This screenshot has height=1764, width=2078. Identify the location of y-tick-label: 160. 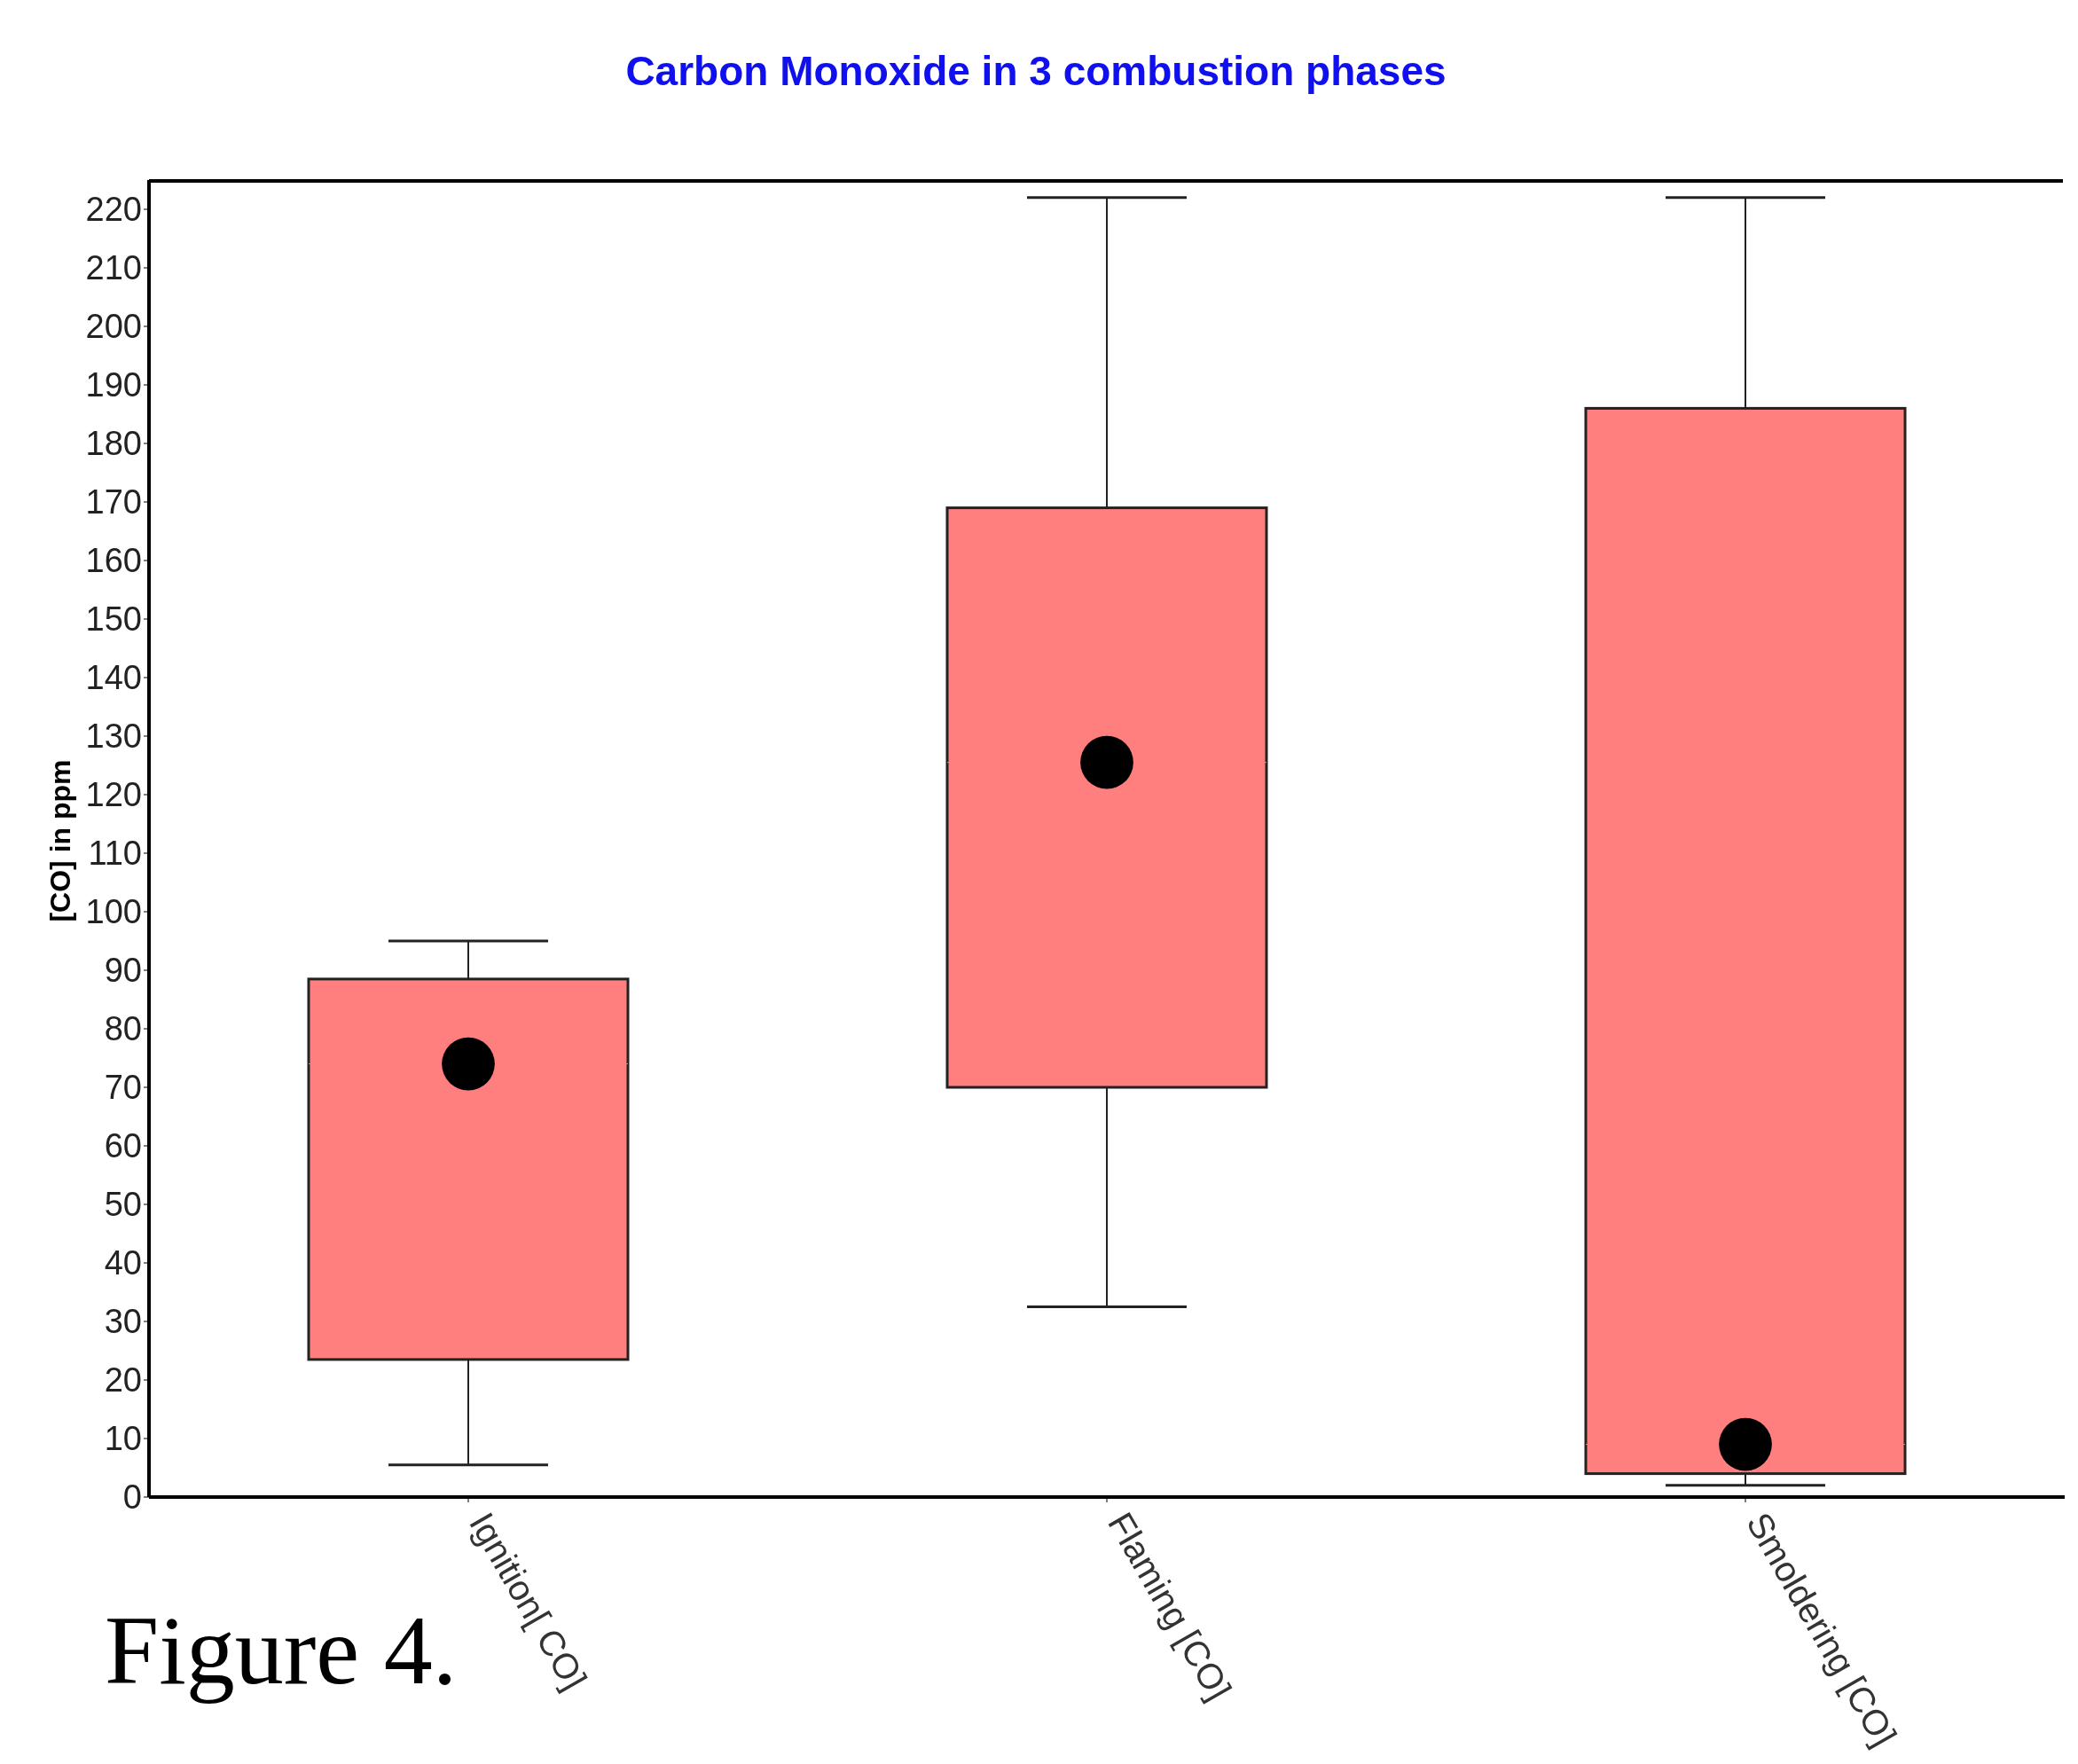
(113, 561).